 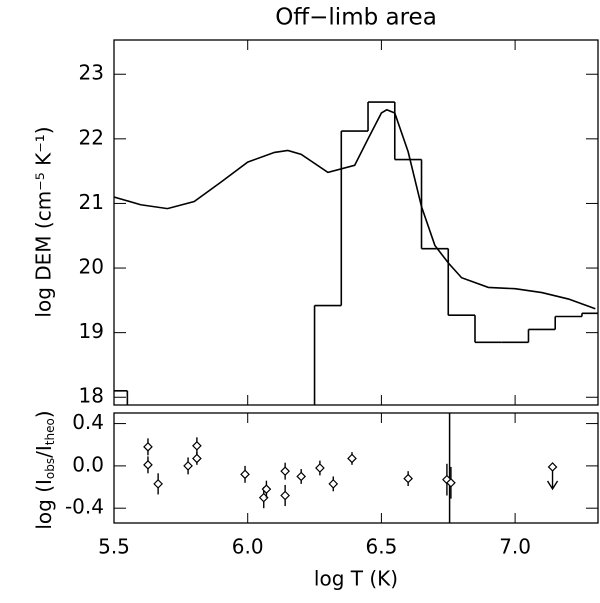 What do you see at coordinates (91, 202) in the screenshot?
I see `y-tick-label: 21` at bounding box center [91, 202].